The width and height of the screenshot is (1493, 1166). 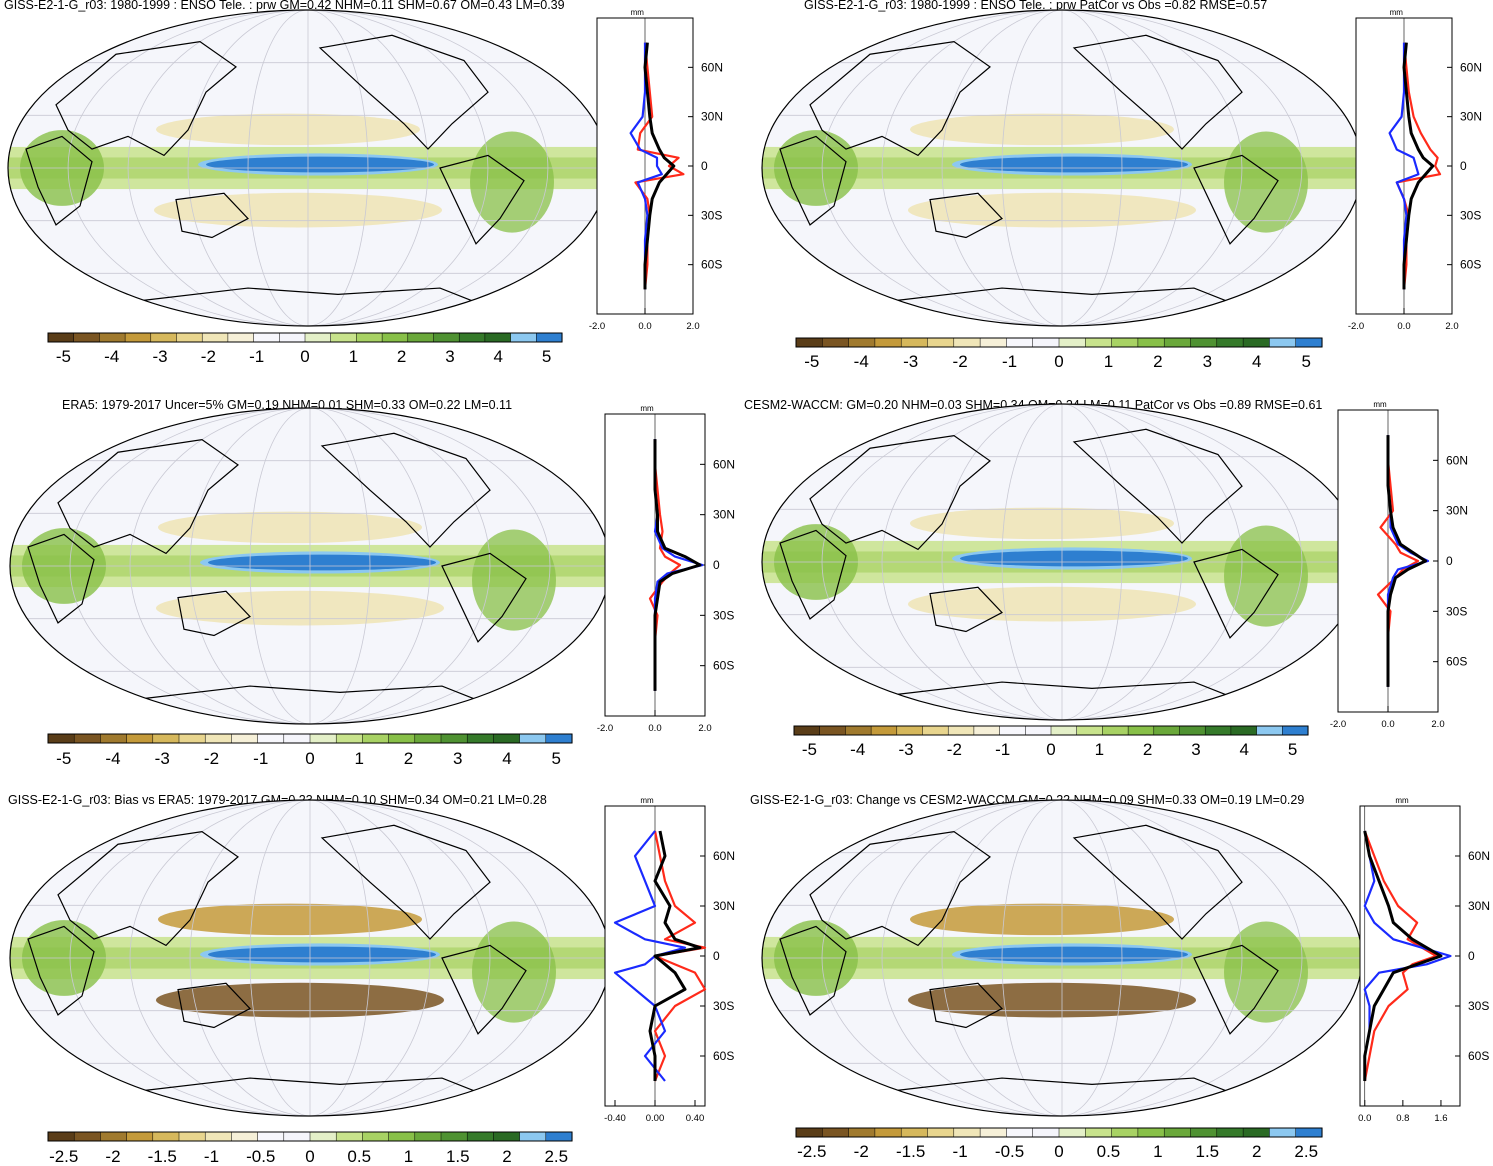 I want to click on field-pacific-core, so click(x=1074, y=954).